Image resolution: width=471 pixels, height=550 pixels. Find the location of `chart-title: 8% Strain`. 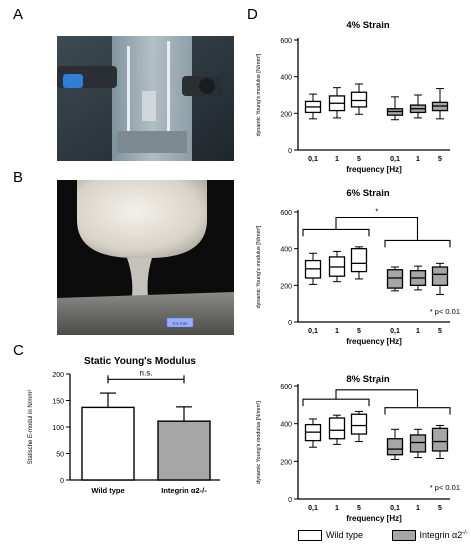

chart-title: 8% Strain is located at coordinates (367, 379).